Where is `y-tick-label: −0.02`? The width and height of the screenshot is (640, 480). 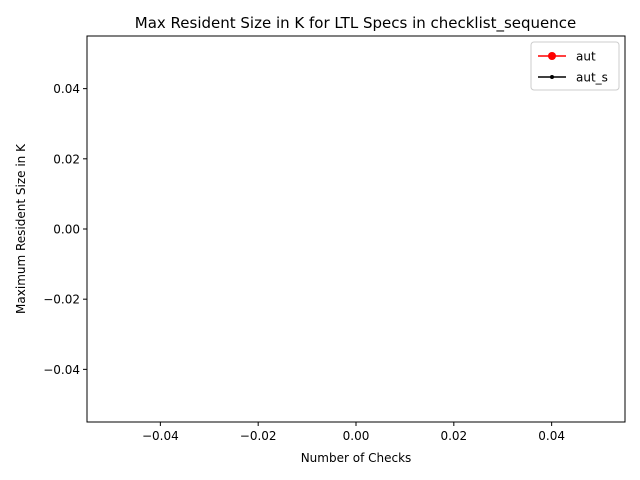
y-tick-label: −0.02 is located at coordinates (61, 300).